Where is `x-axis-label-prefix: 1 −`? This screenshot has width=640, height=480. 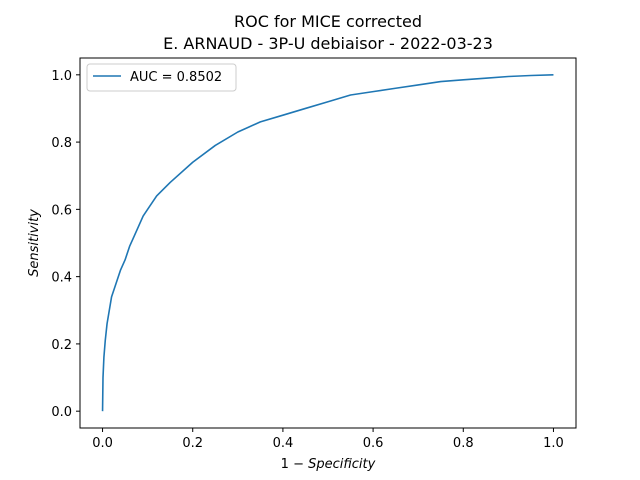
x-axis-label-prefix: 1 − is located at coordinates (294, 464).